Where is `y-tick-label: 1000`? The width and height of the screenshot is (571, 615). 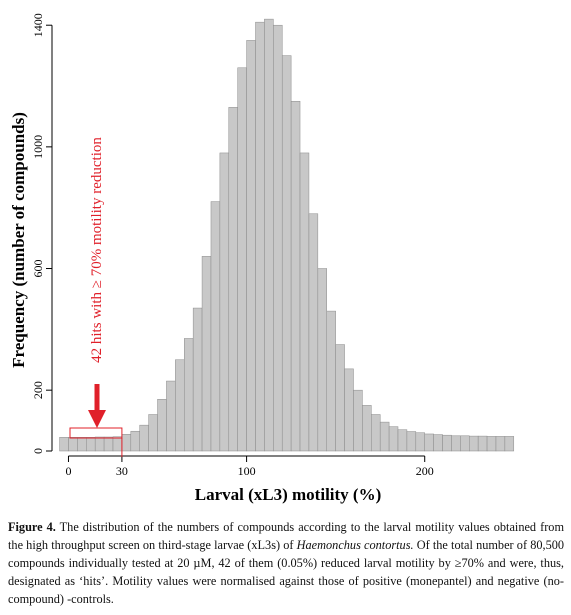 y-tick-label: 1000 is located at coordinates (38, 147).